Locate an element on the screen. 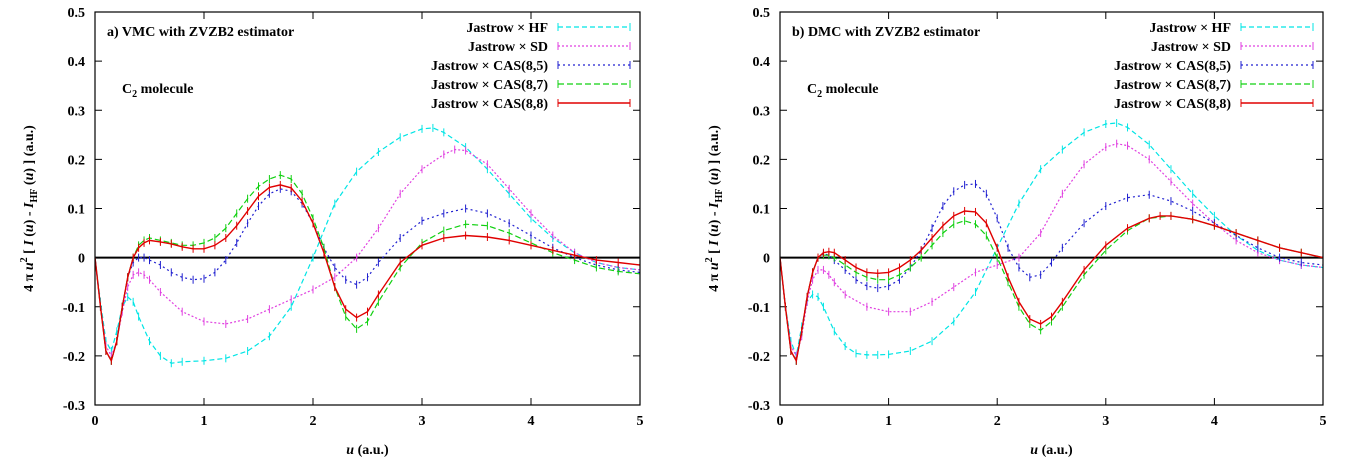  panel-annotation: a) VMC with ZVZB2 estimator is located at coordinates (200, 32).